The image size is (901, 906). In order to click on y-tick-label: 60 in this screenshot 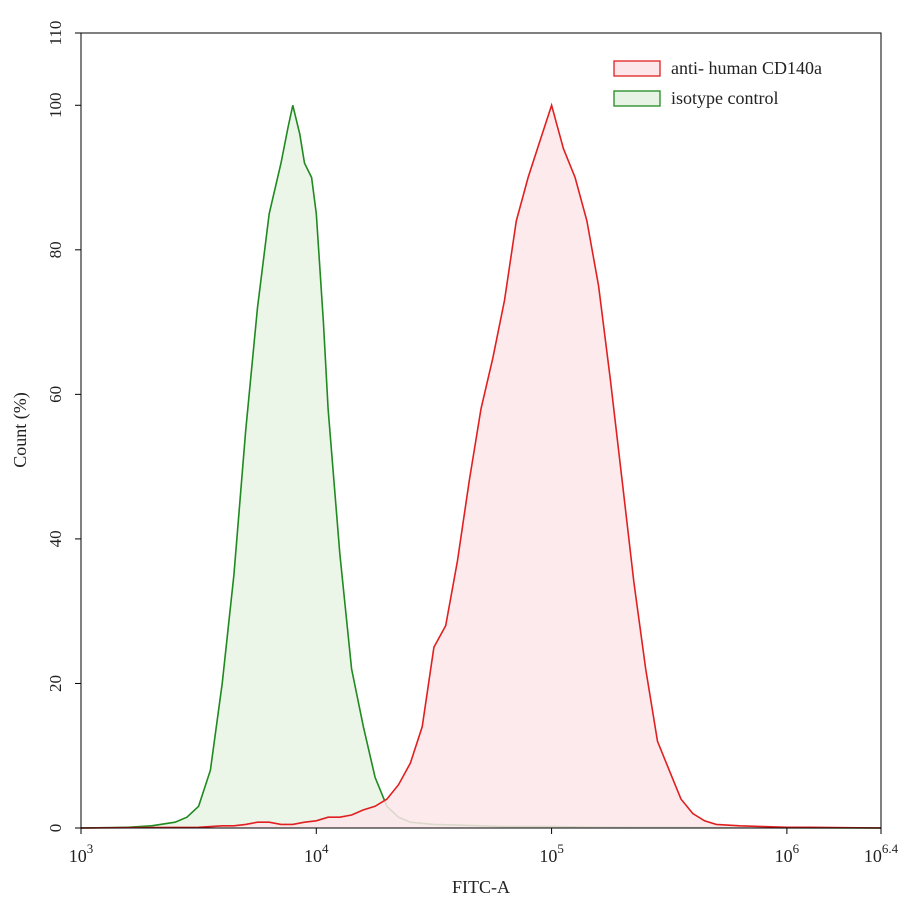, I will do `click(55, 394)`.